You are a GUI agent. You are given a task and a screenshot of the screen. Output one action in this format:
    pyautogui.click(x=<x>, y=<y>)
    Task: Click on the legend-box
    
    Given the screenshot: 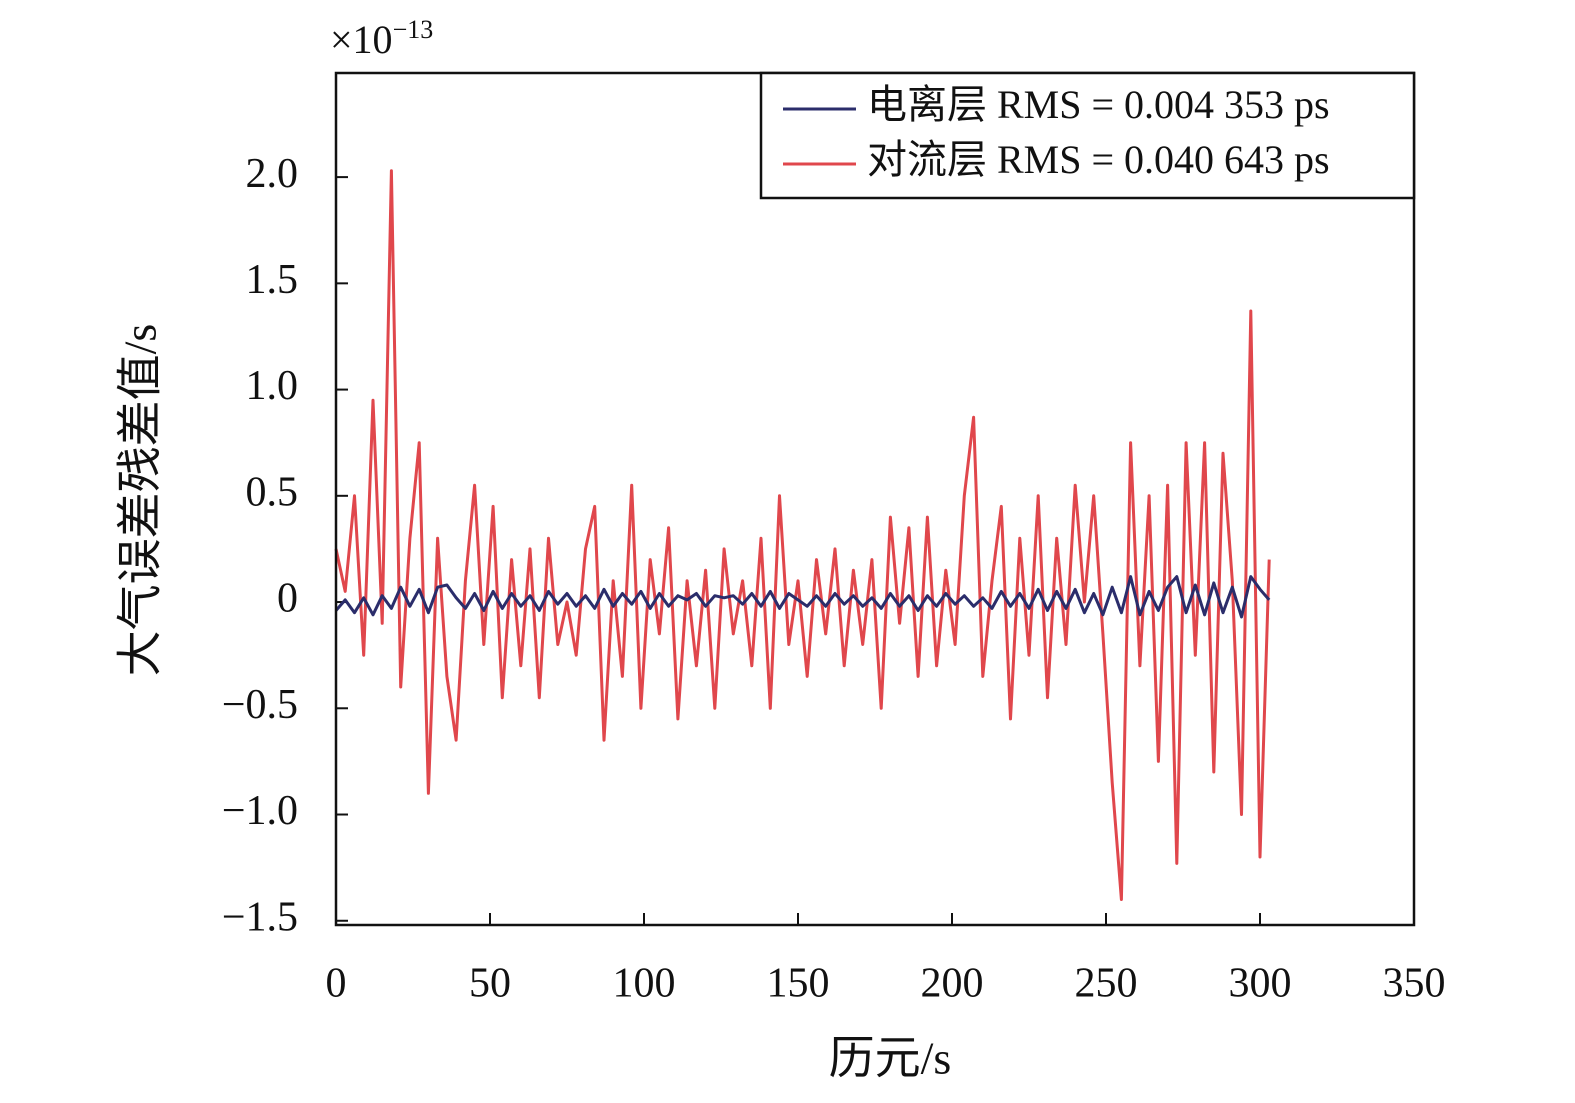 What is the action you would take?
    pyautogui.click(x=1087, y=135)
    